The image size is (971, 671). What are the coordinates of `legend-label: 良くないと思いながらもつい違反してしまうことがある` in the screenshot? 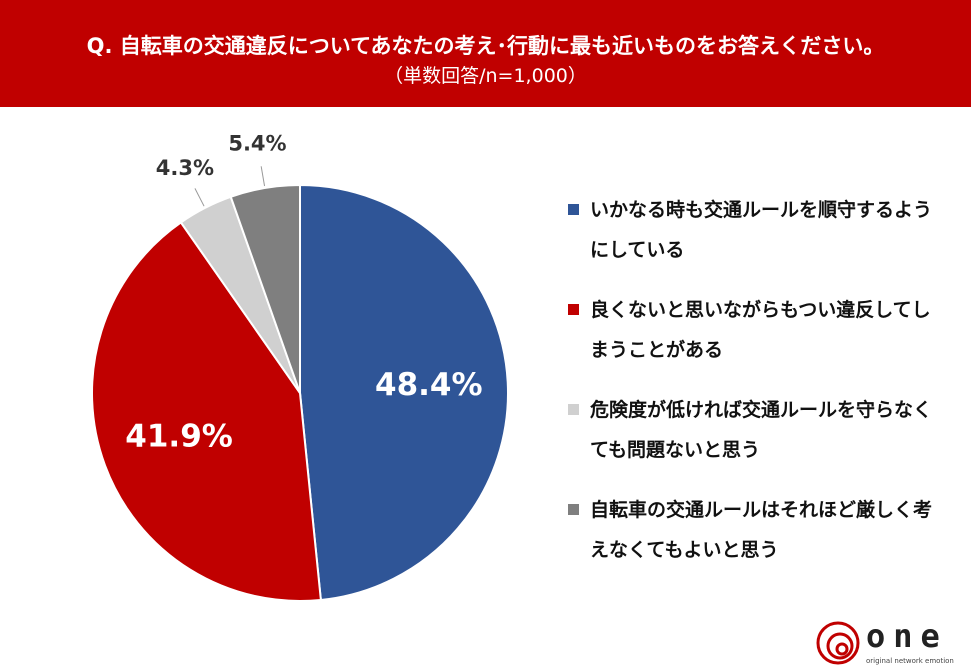 It's located at (760, 330).